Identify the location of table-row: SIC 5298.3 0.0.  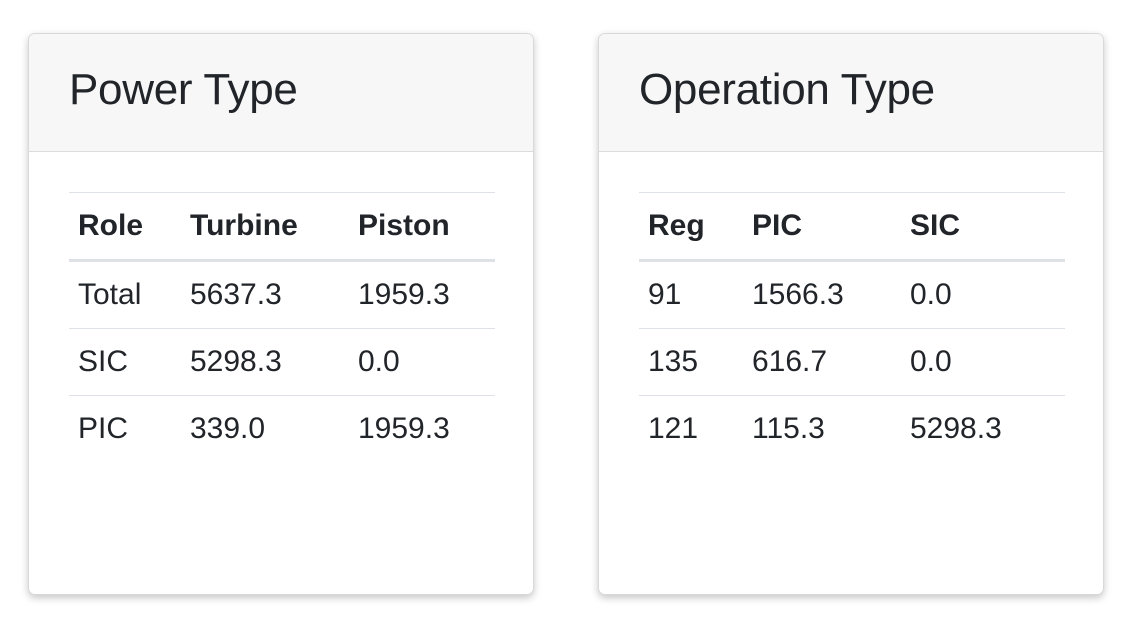
(282, 362).